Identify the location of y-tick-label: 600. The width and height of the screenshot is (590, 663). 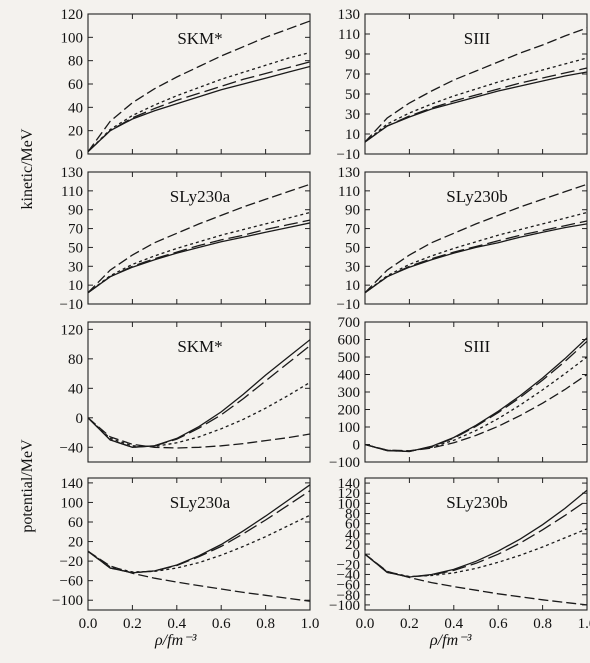
(349, 341).